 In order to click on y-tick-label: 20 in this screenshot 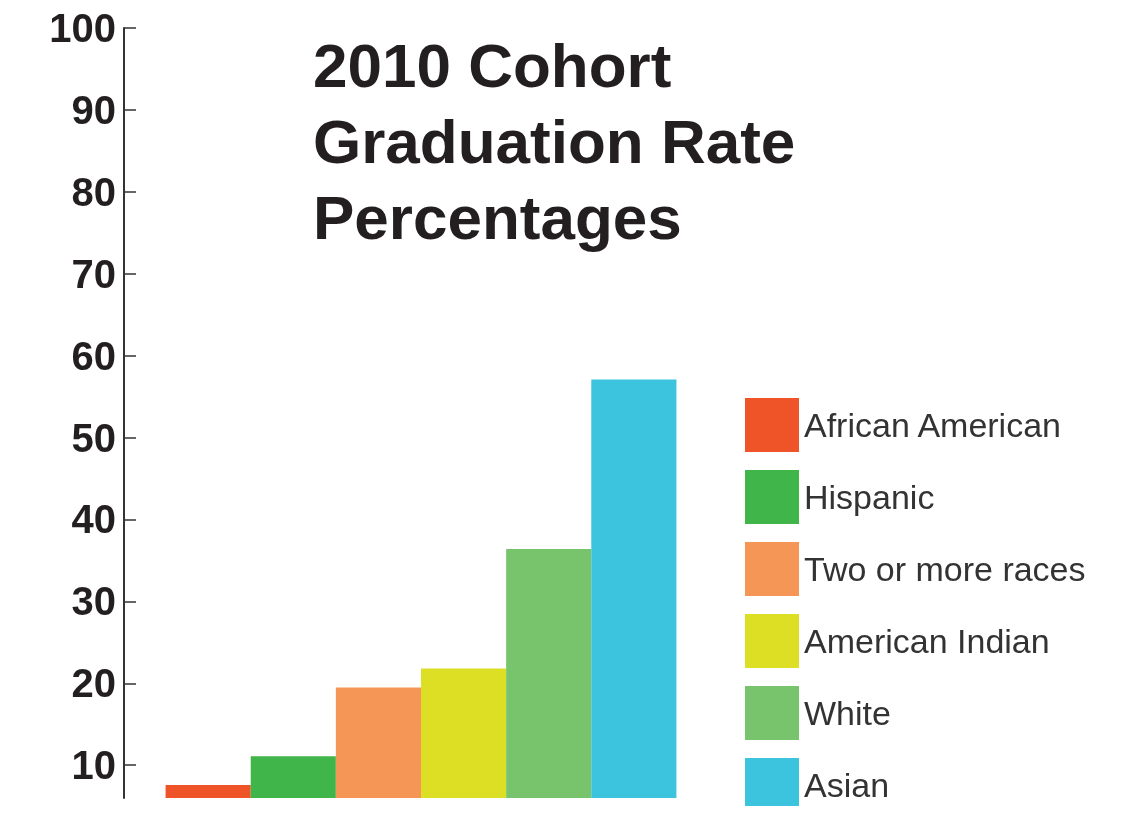, I will do `click(93, 683)`.